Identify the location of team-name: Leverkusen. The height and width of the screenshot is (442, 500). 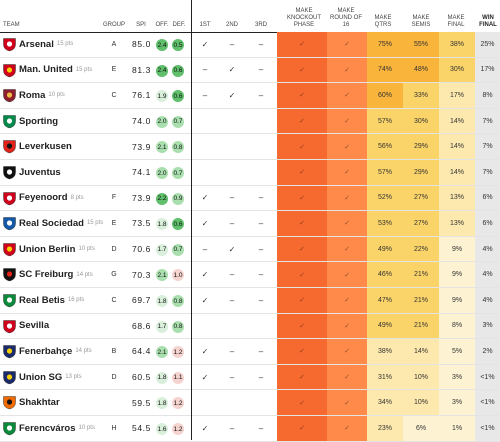
(47, 146).